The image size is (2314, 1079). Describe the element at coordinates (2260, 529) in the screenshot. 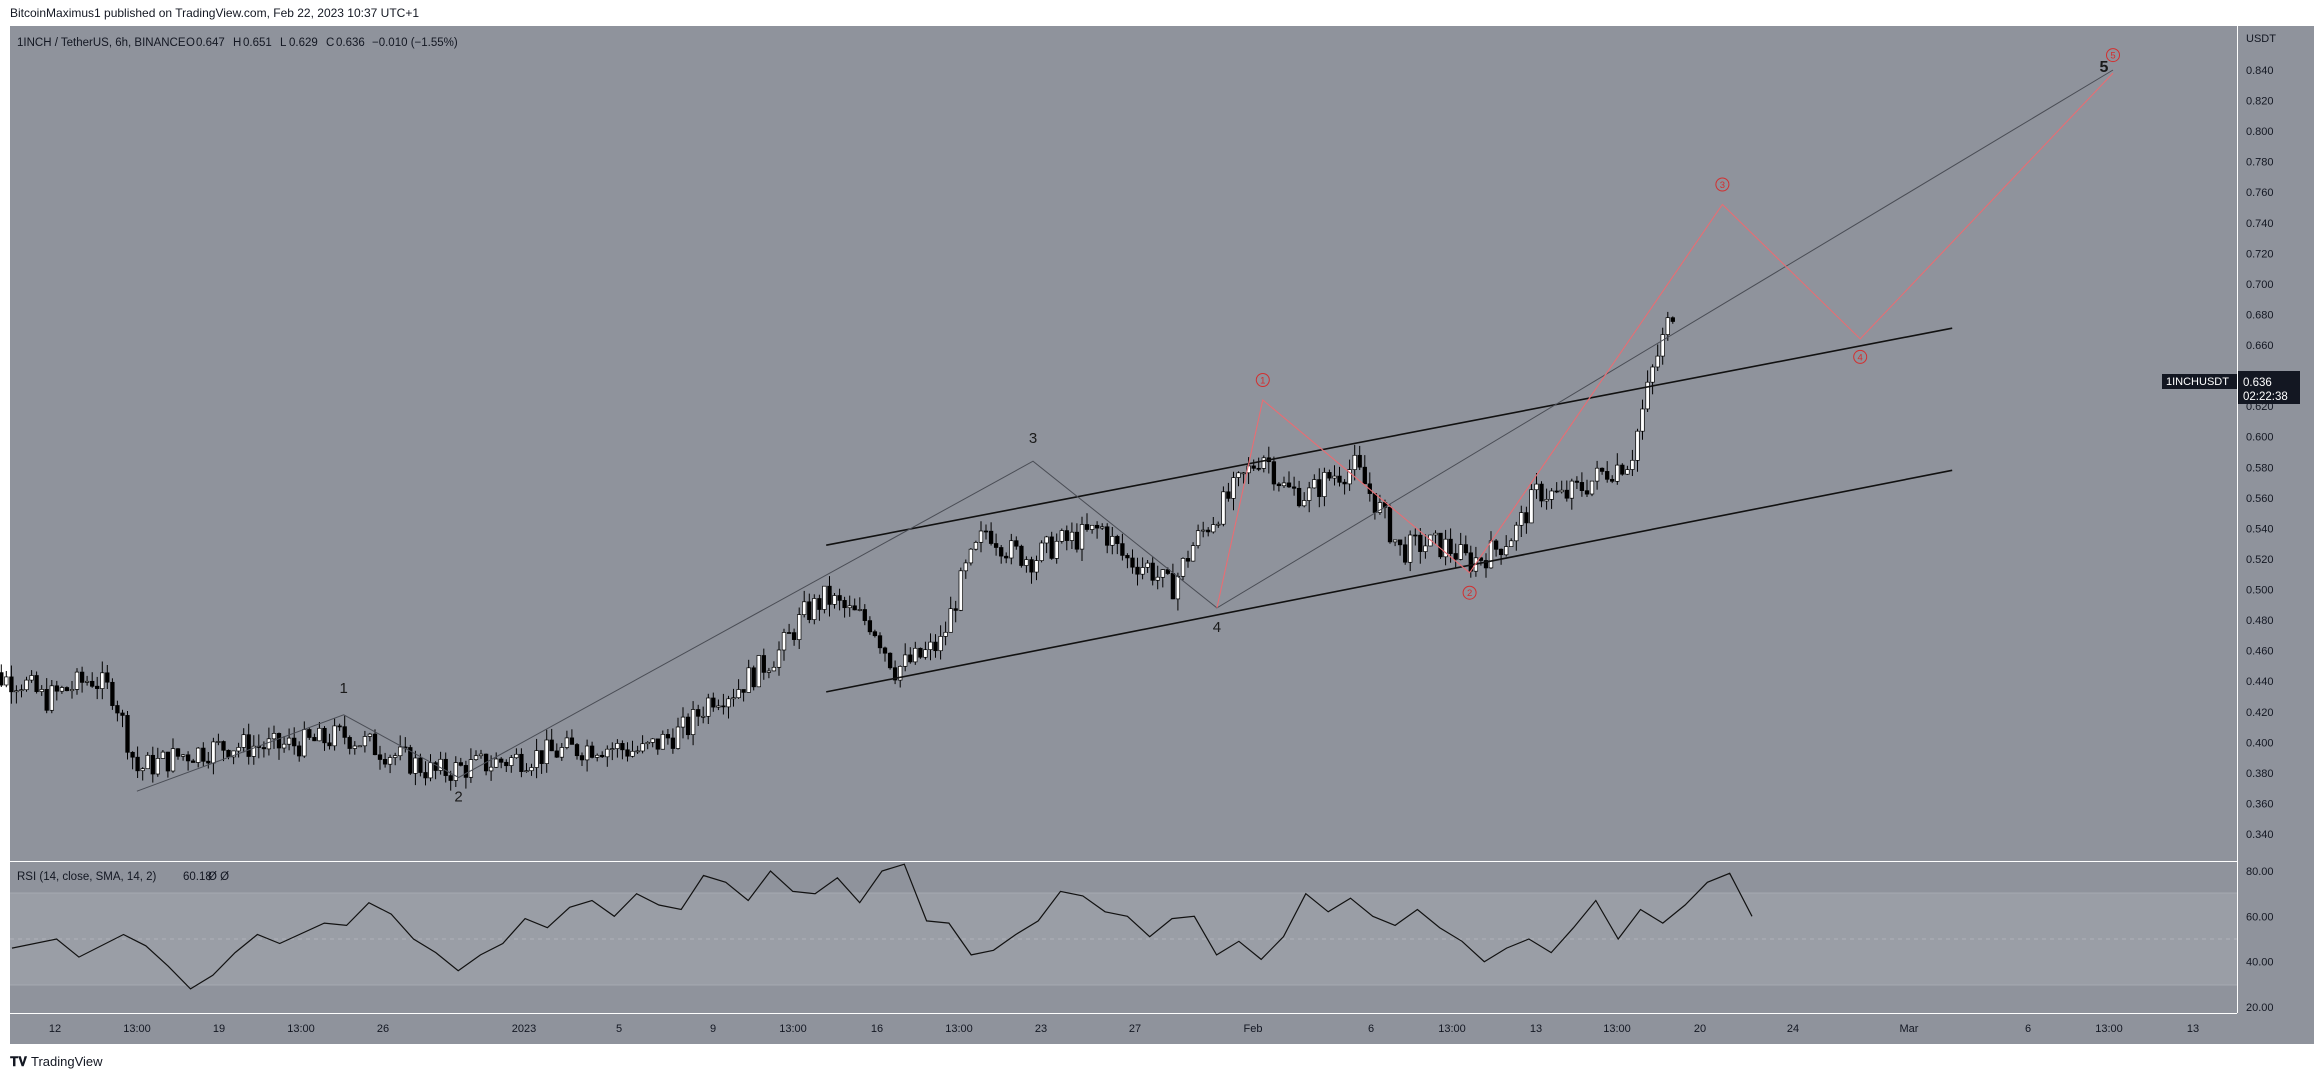

I see `price-tick-label: 0.540` at that location.